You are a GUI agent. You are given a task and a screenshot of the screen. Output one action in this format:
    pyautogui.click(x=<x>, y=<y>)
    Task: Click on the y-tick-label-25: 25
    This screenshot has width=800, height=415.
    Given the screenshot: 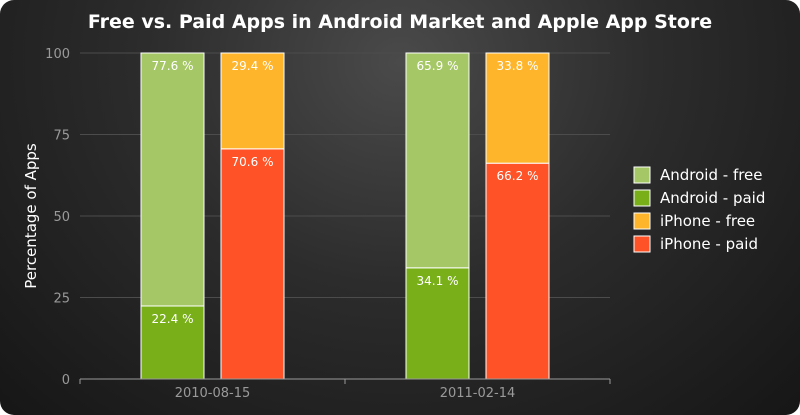 What is the action you would take?
    pyautogui.click(x=61, y=299)
    